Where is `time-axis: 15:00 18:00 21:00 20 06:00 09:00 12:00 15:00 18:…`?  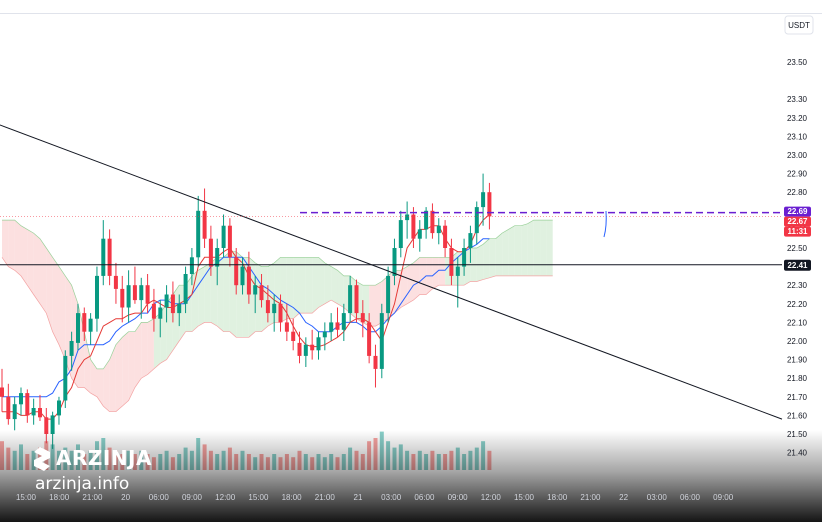 time-axis: 15:00 18:00 21:00 20 06:00 09:00 12:00 15:00 18:… is located at coordinates (375, 497).